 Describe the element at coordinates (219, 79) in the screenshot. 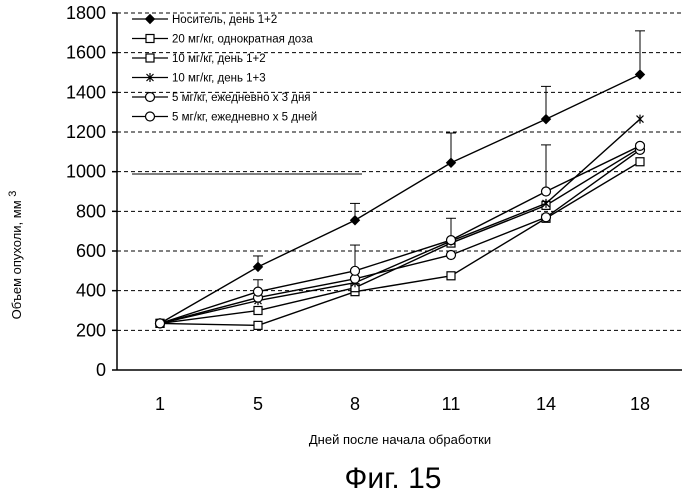

I see `legend-label: 10 мг/кг, день 1+3` at that location.